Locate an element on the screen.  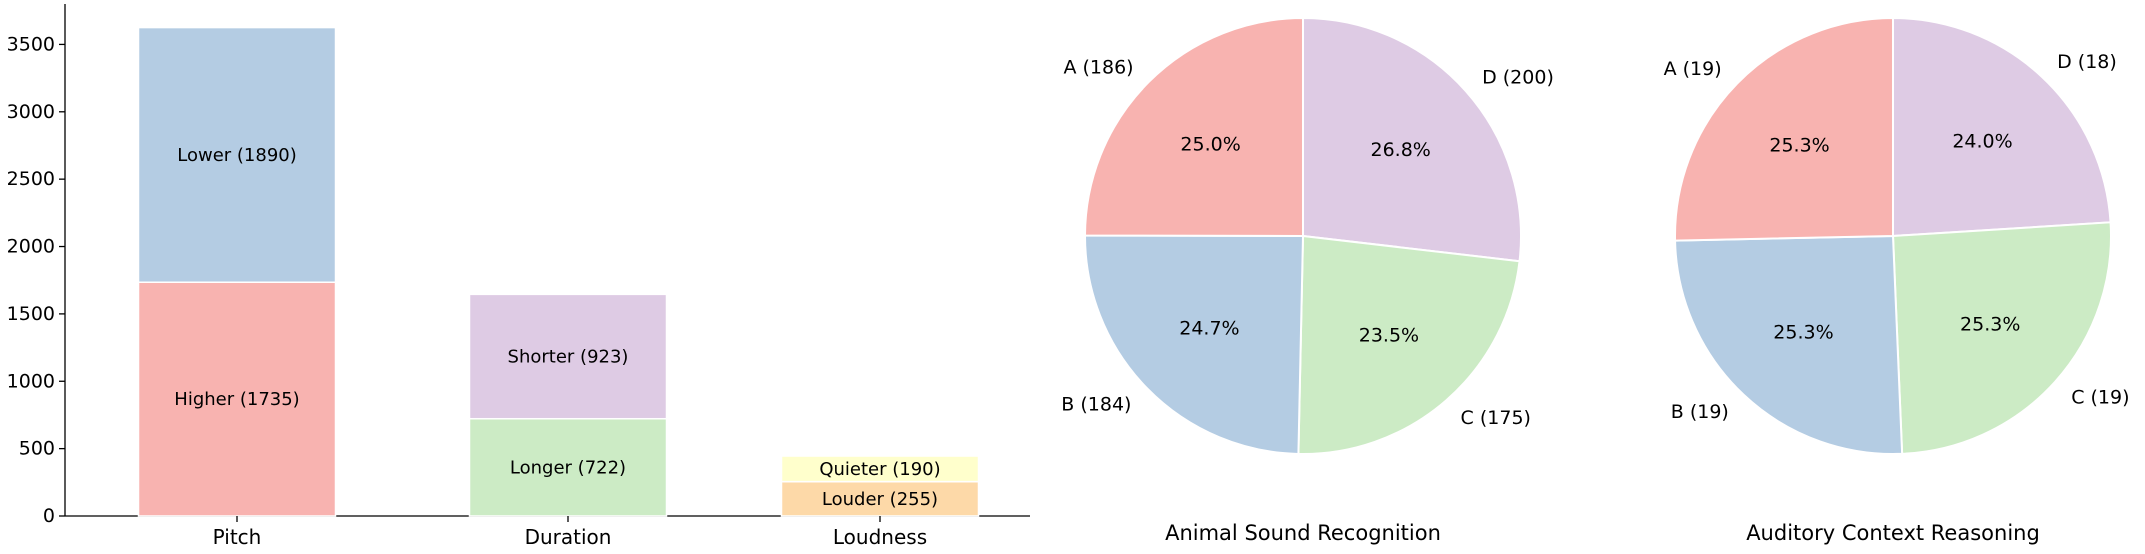
y-tick-label: 1500 is located at coordinates (31, 314).